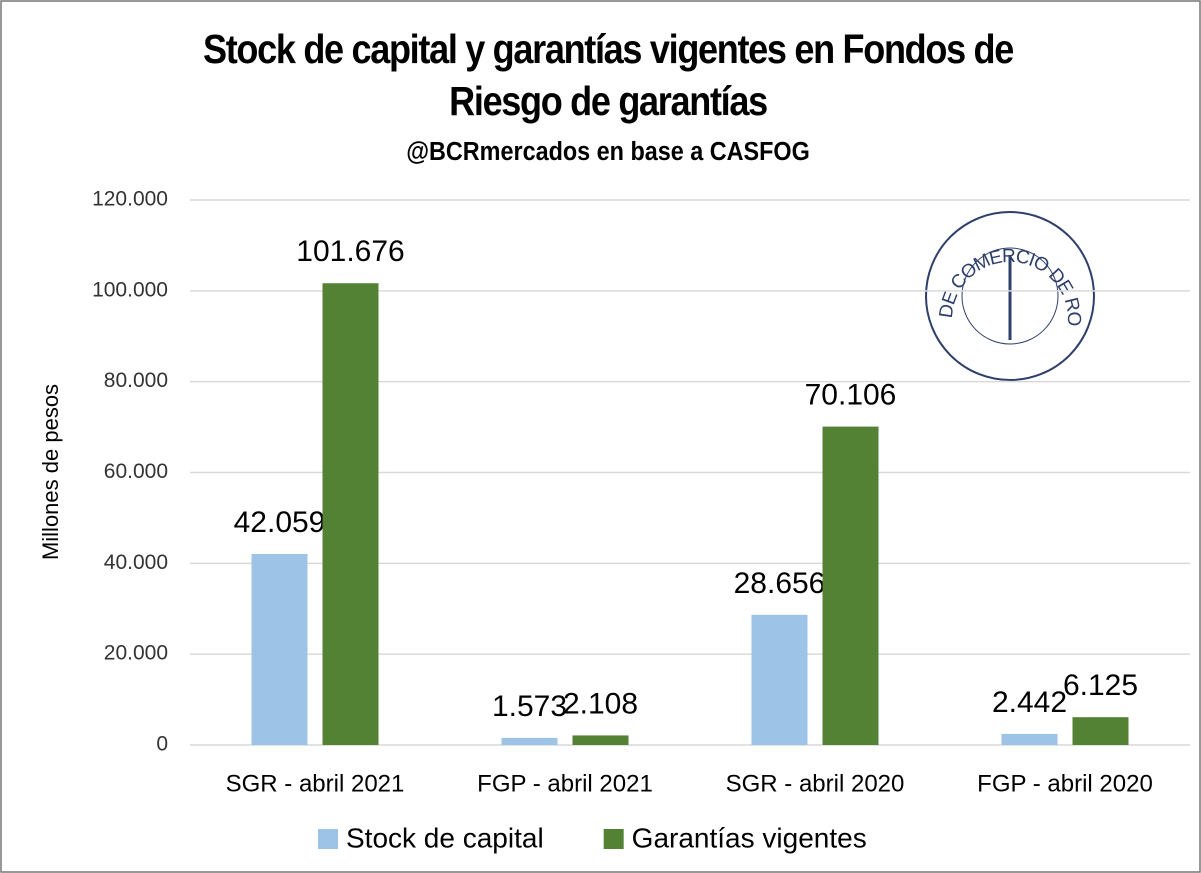 The width and height of the screenshot is (1201, 873). Describe the element at coordinates (529, 706) in the screenshot. I see `value-label: 1.573` at that location.